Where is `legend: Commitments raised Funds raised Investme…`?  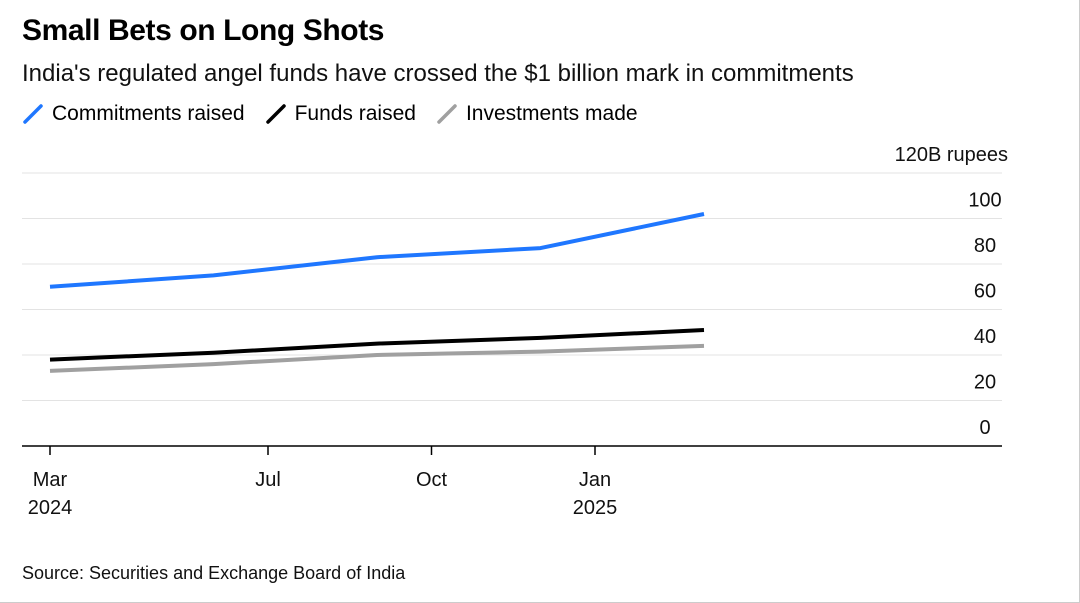 legend: Commitments raised Funds raised Investme… is located at coordinates (340, 114).